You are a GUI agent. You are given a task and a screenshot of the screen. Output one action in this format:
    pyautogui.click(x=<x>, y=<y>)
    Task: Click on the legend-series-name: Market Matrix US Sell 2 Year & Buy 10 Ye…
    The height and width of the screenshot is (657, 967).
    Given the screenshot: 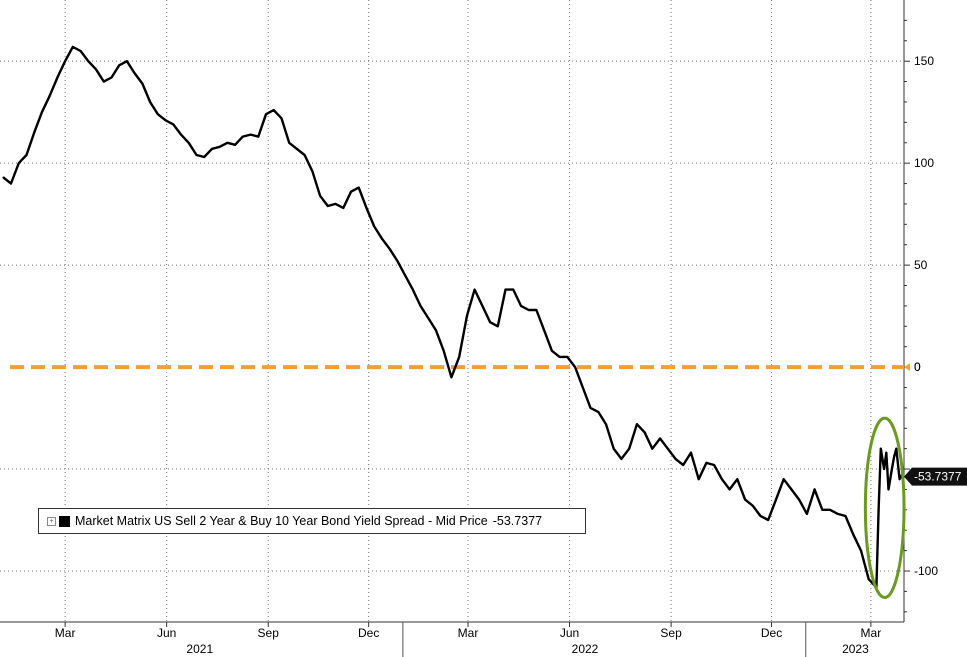 What is the action you would take?
    pyautogui.click(x=281, y=521)
    